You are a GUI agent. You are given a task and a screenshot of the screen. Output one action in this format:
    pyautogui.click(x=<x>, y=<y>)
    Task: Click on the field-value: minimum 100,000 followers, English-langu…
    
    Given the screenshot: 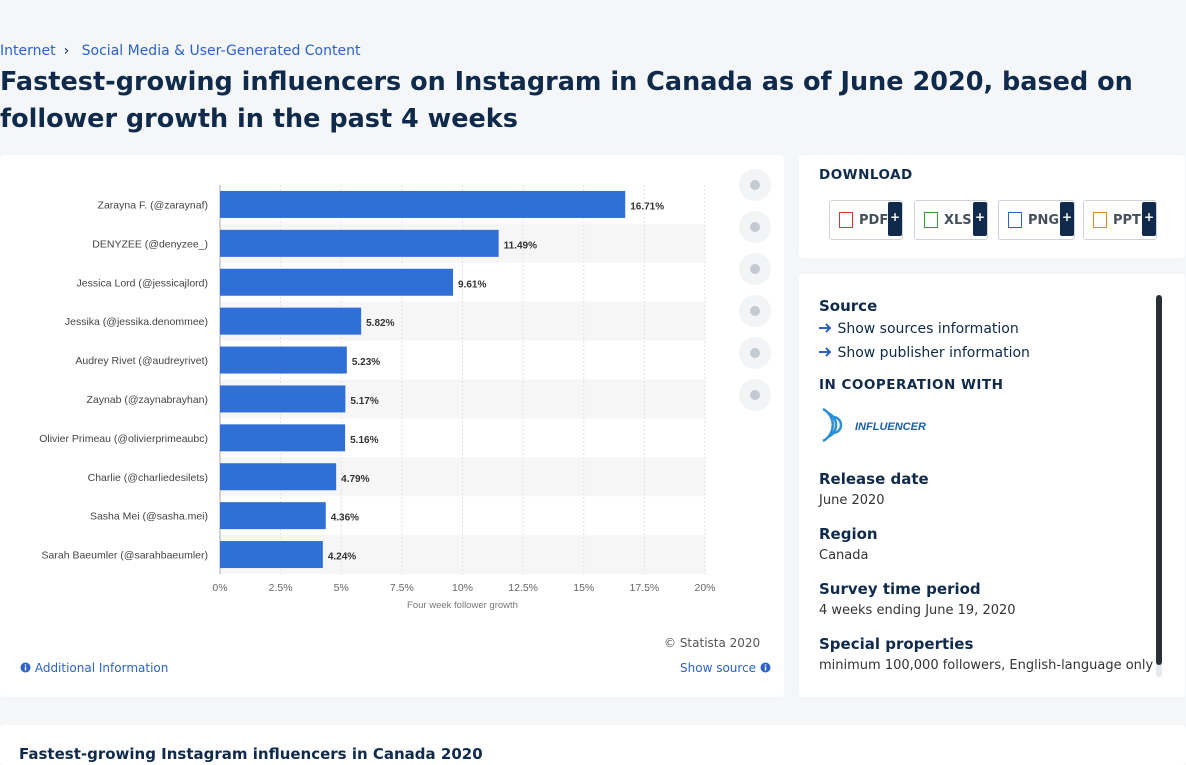 What is the action you would take?
    pyautogui.click(x=986, y=665)
    